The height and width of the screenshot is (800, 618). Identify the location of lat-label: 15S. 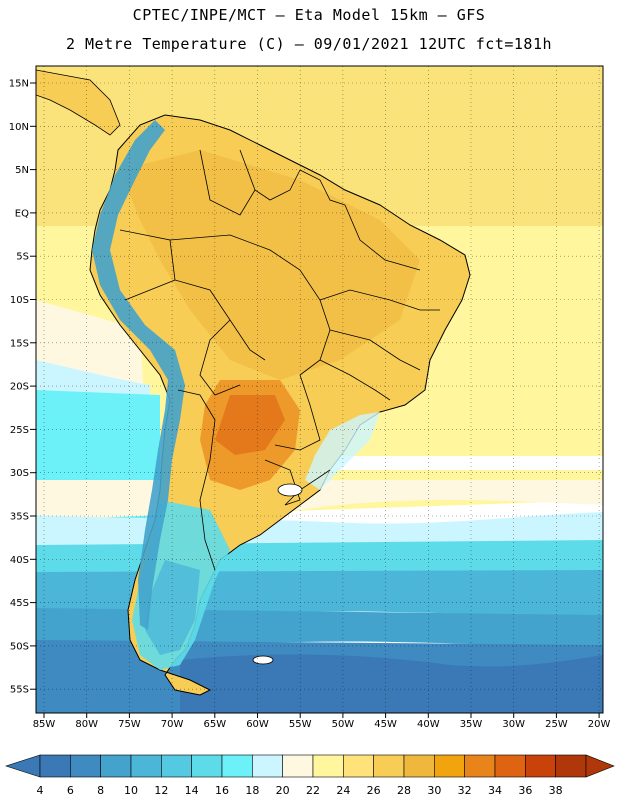
(19, 343).